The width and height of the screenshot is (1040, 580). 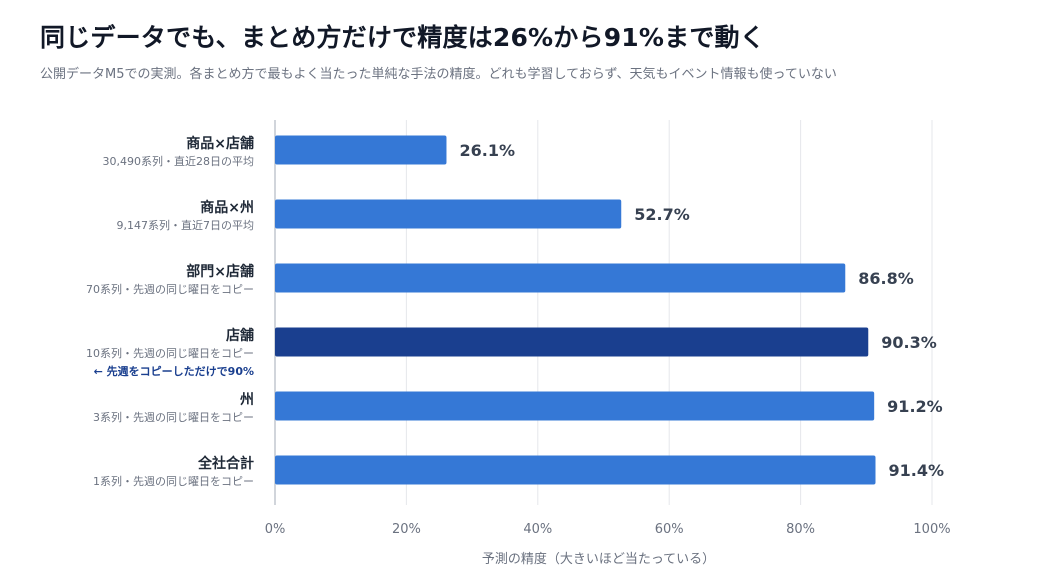 I want to click on category-label: 店舗, so click(x=240, y=335).